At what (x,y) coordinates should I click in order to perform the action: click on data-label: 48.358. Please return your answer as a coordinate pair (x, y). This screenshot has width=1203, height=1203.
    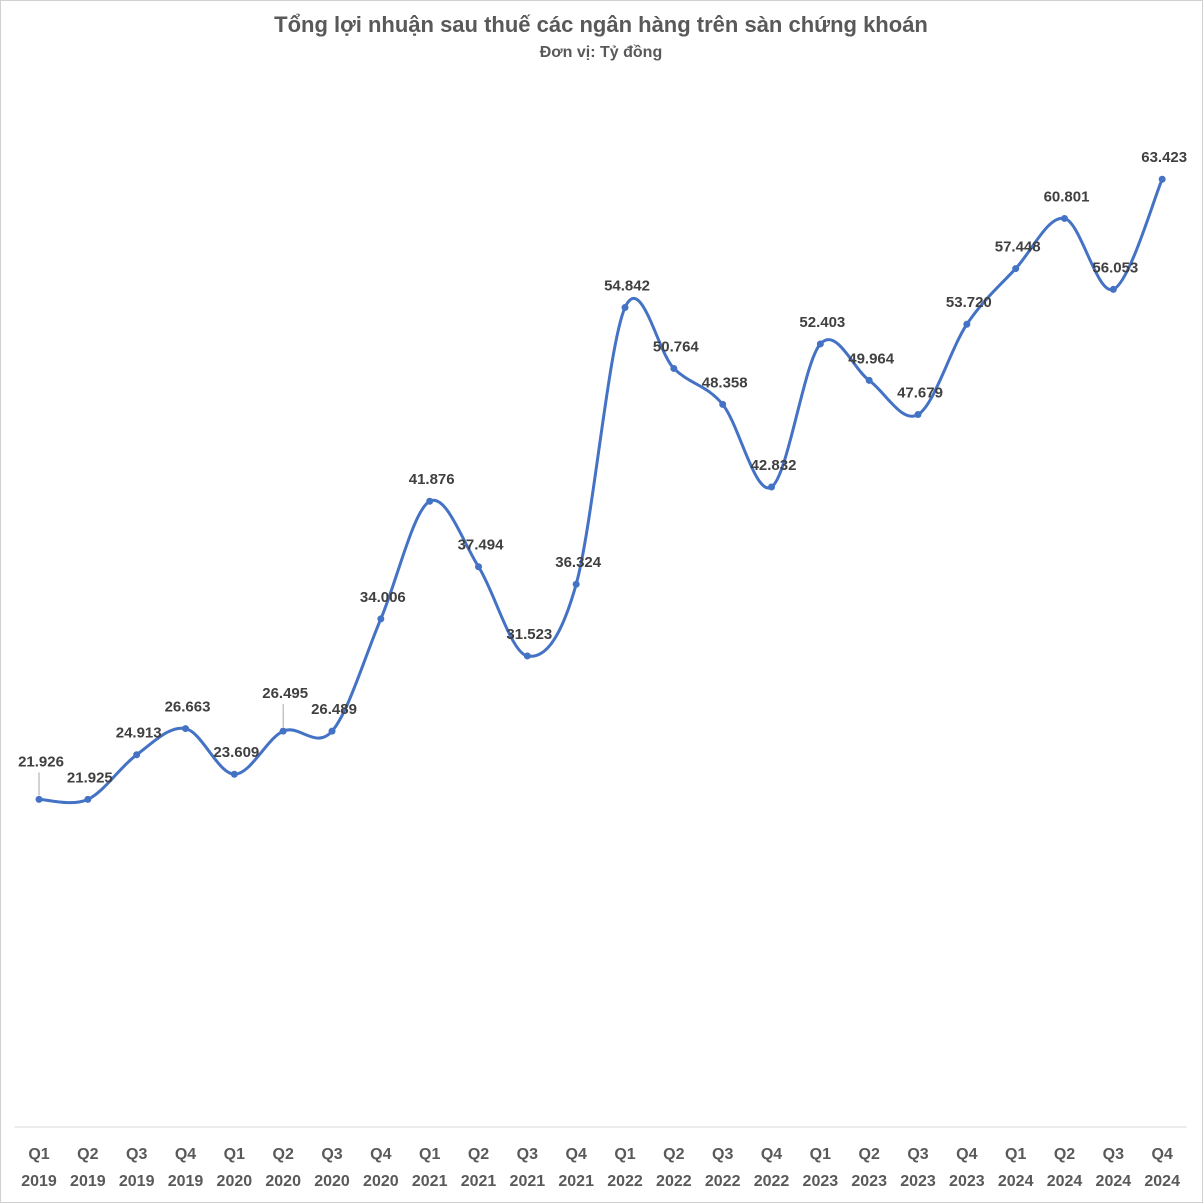
    Looking at the image, I should click on (725, 382).